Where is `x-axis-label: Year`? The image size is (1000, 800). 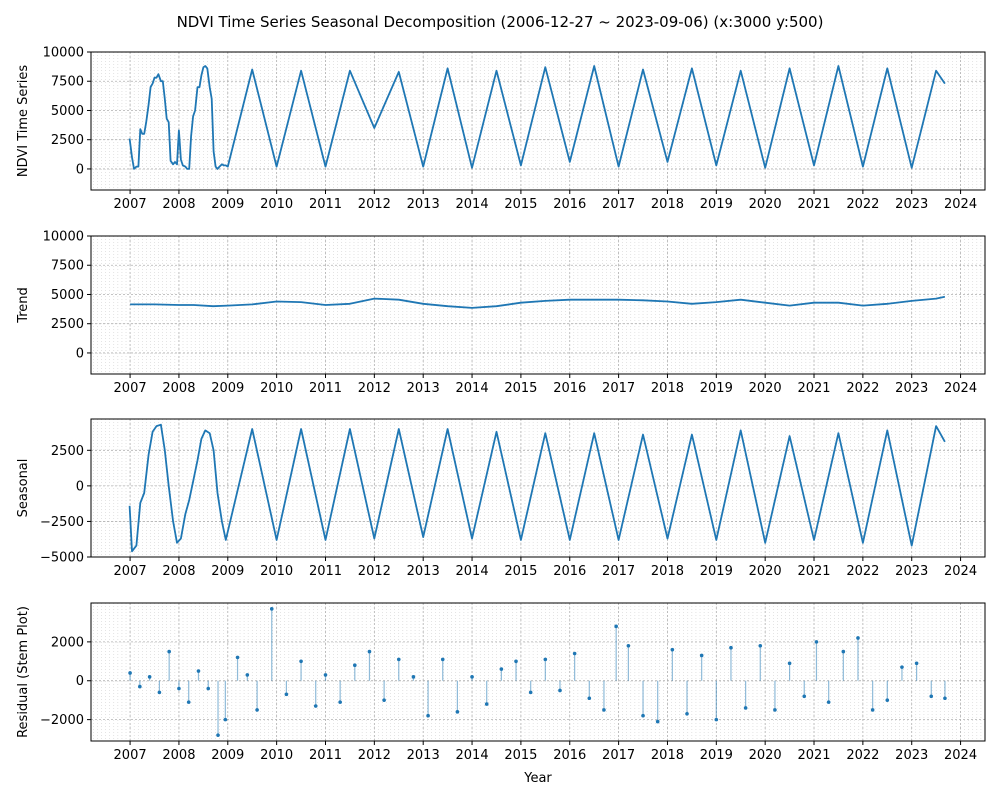 x-axis-label: Year is located at coordinates (537, 778).